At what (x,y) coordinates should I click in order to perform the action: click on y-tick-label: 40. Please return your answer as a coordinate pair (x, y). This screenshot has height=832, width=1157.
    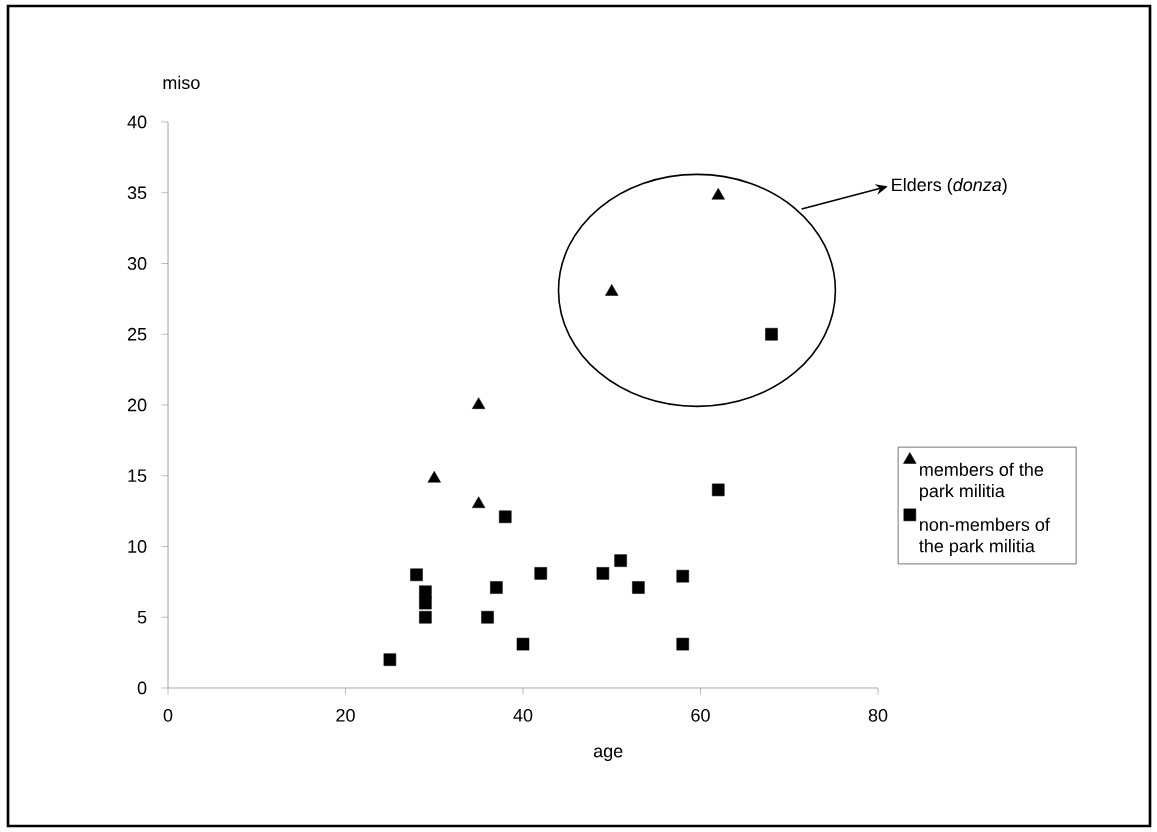
    Looking at the image, I should click on (137, 122).